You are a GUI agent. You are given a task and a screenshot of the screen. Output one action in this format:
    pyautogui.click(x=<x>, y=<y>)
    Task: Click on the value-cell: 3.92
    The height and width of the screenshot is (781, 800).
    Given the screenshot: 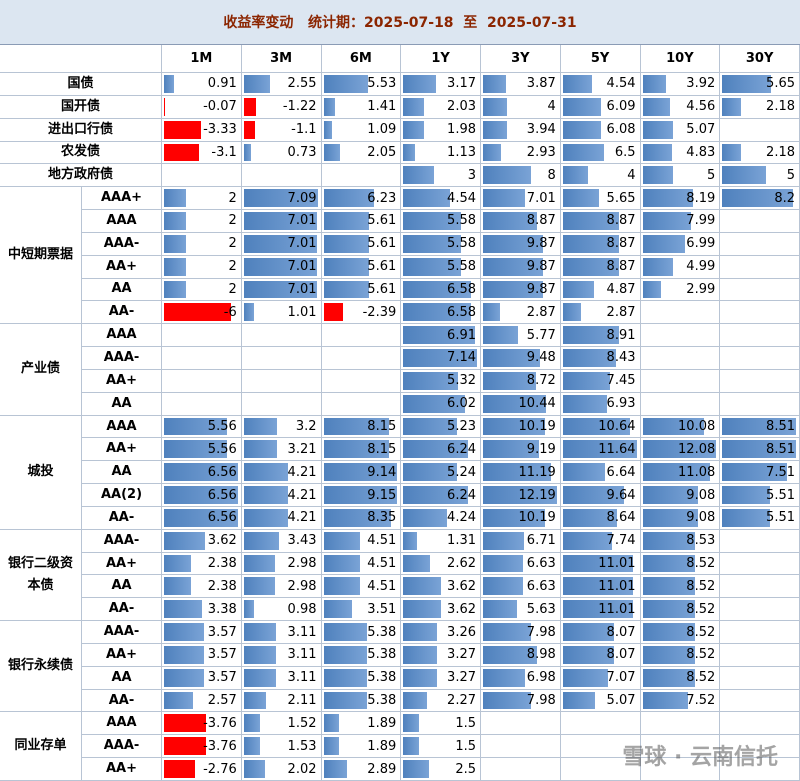 What is the action you would take?
    pyautogui.click(x=680, y=84)
    